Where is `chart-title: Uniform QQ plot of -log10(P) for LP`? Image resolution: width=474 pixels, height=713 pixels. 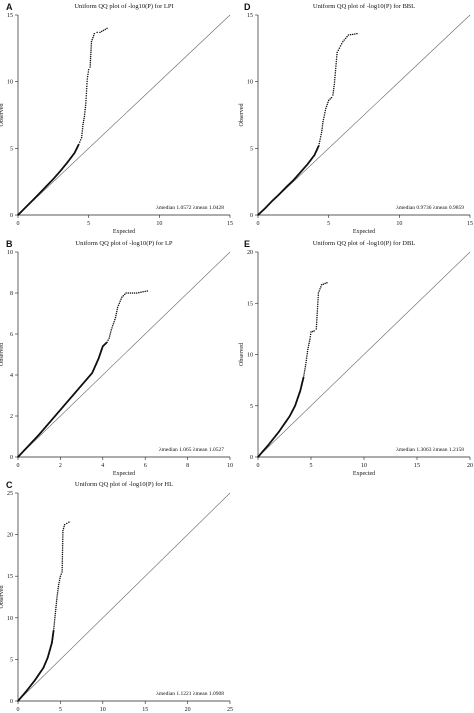
chart-title: Uniform QQ plot of -log10(P) for LP is located at coordinates (124, 243).